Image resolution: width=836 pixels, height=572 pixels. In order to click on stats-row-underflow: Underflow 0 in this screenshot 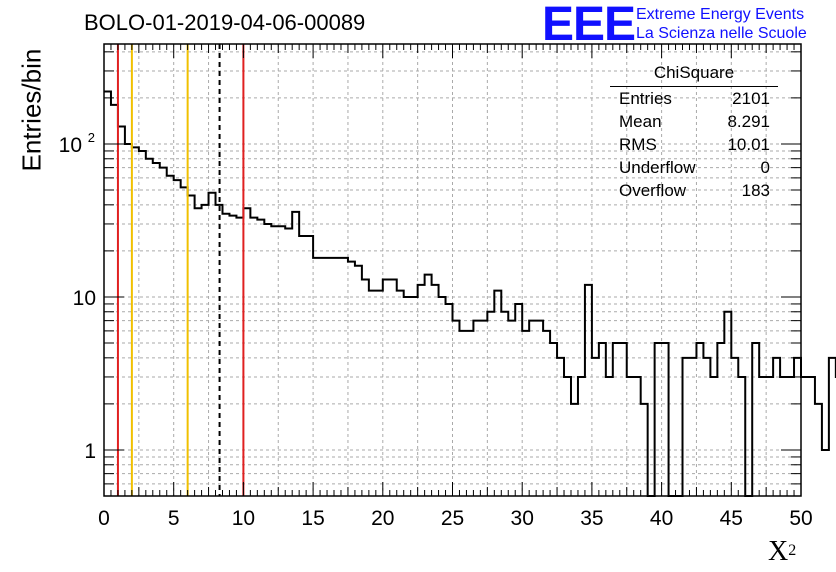, I will do `click(694, 167)`.